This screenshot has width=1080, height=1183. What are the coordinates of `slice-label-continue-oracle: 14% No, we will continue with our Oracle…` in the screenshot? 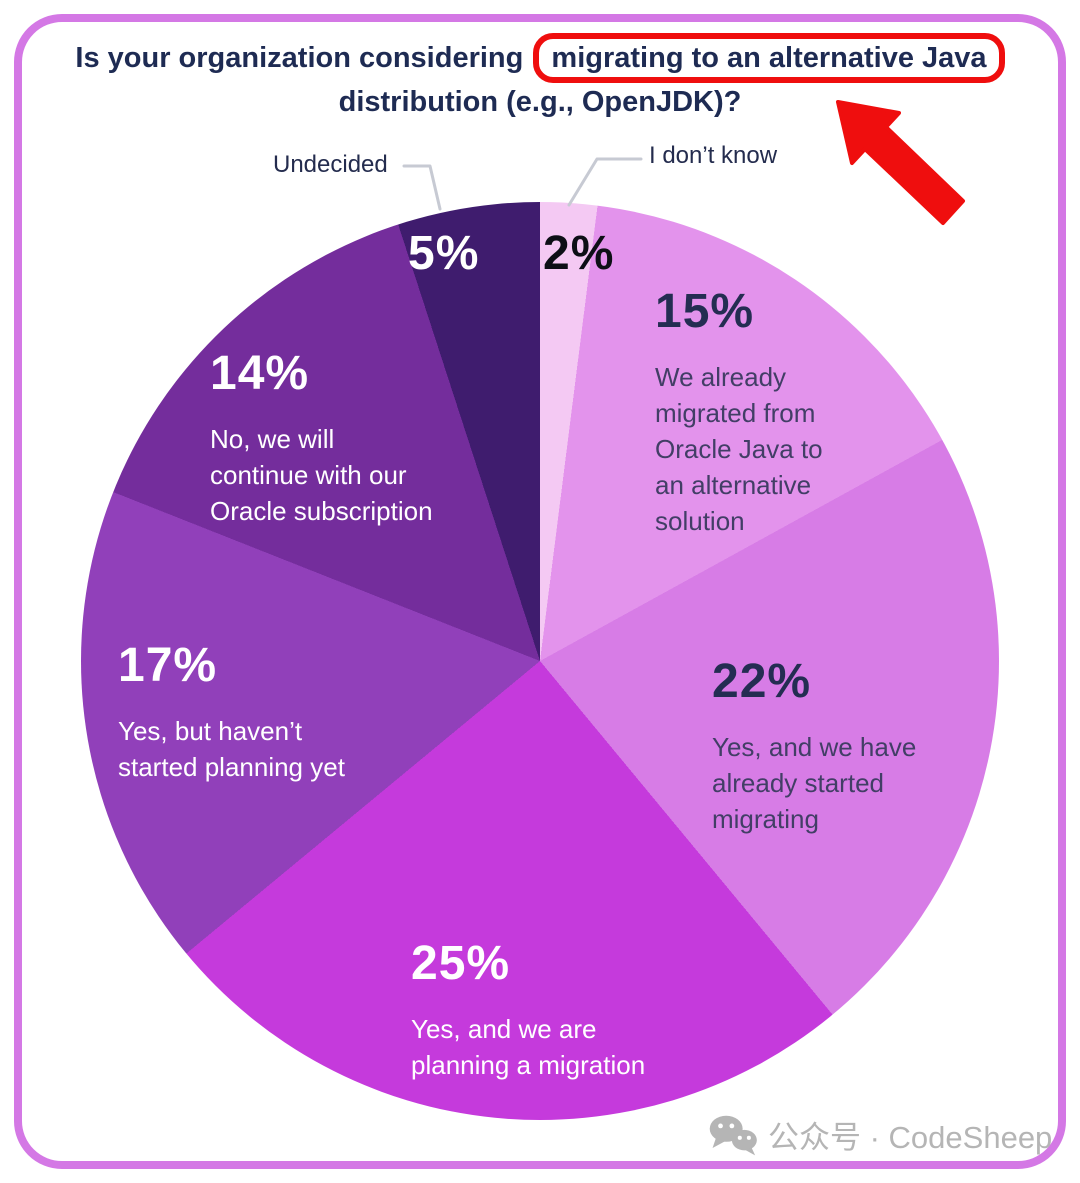 It's located at (355, 437).